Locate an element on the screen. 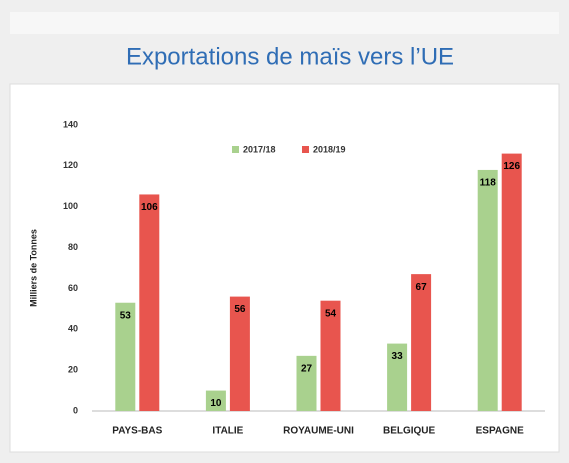 This screenshot has width=569, height=463. legend-label: 2017/18 is located at coordinates (259, 149).